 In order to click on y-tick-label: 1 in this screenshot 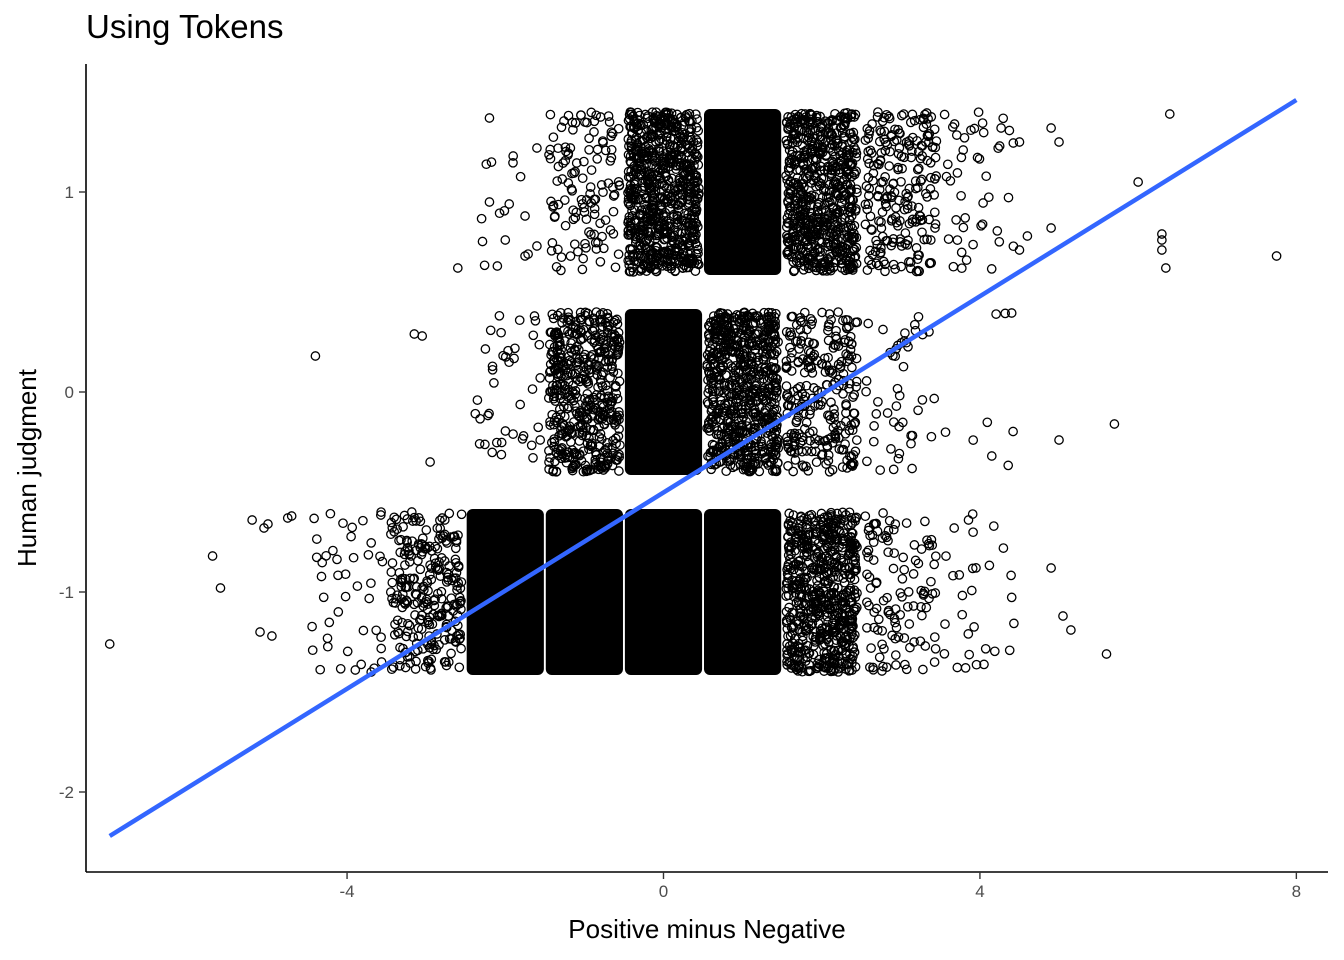, I will do `click(69, 192)`.